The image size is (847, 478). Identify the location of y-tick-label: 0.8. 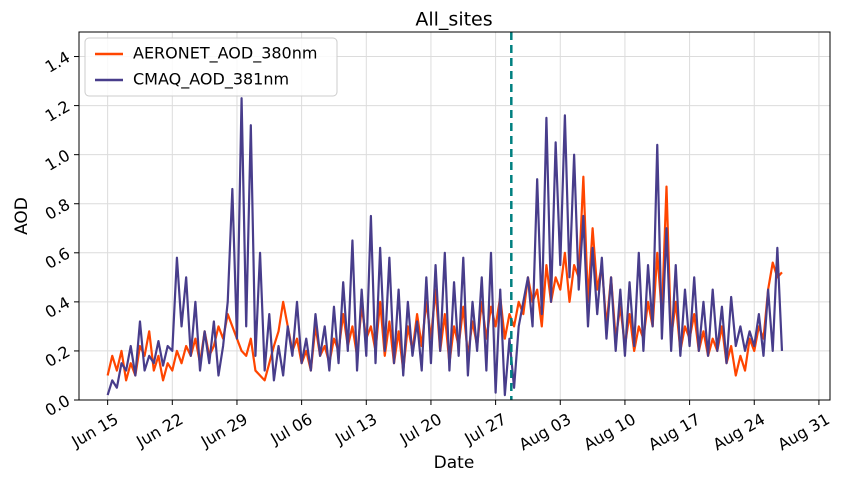
(58, 209).